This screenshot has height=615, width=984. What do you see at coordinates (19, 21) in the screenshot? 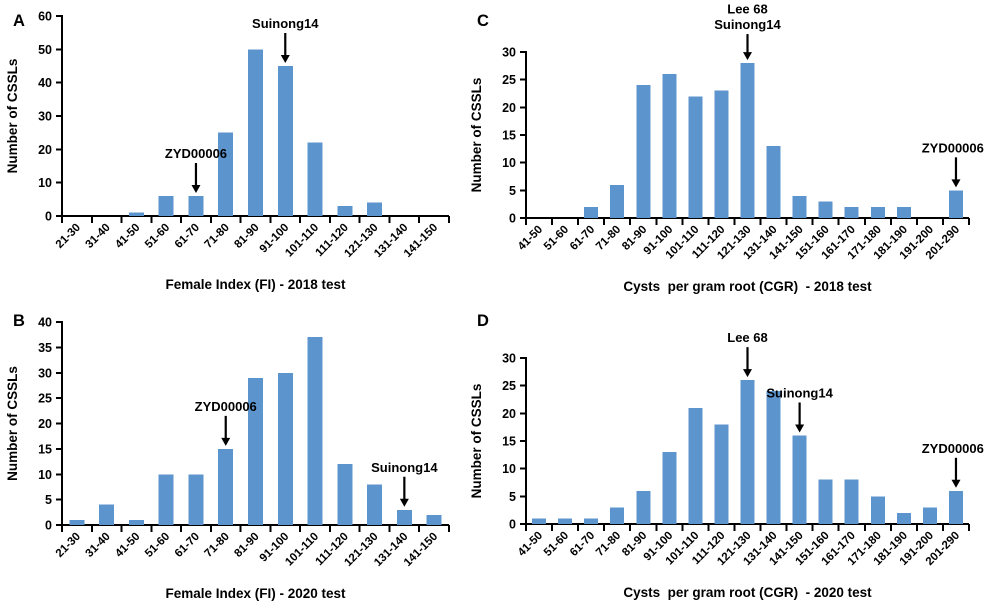
I see `panel-letter: A` at bounding box center [19, 21].